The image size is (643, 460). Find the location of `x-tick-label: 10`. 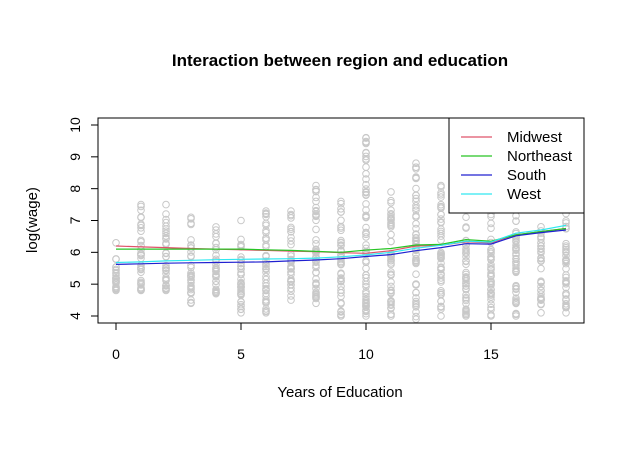

x-tick-label: 10 is located at coordinates (366, 354).